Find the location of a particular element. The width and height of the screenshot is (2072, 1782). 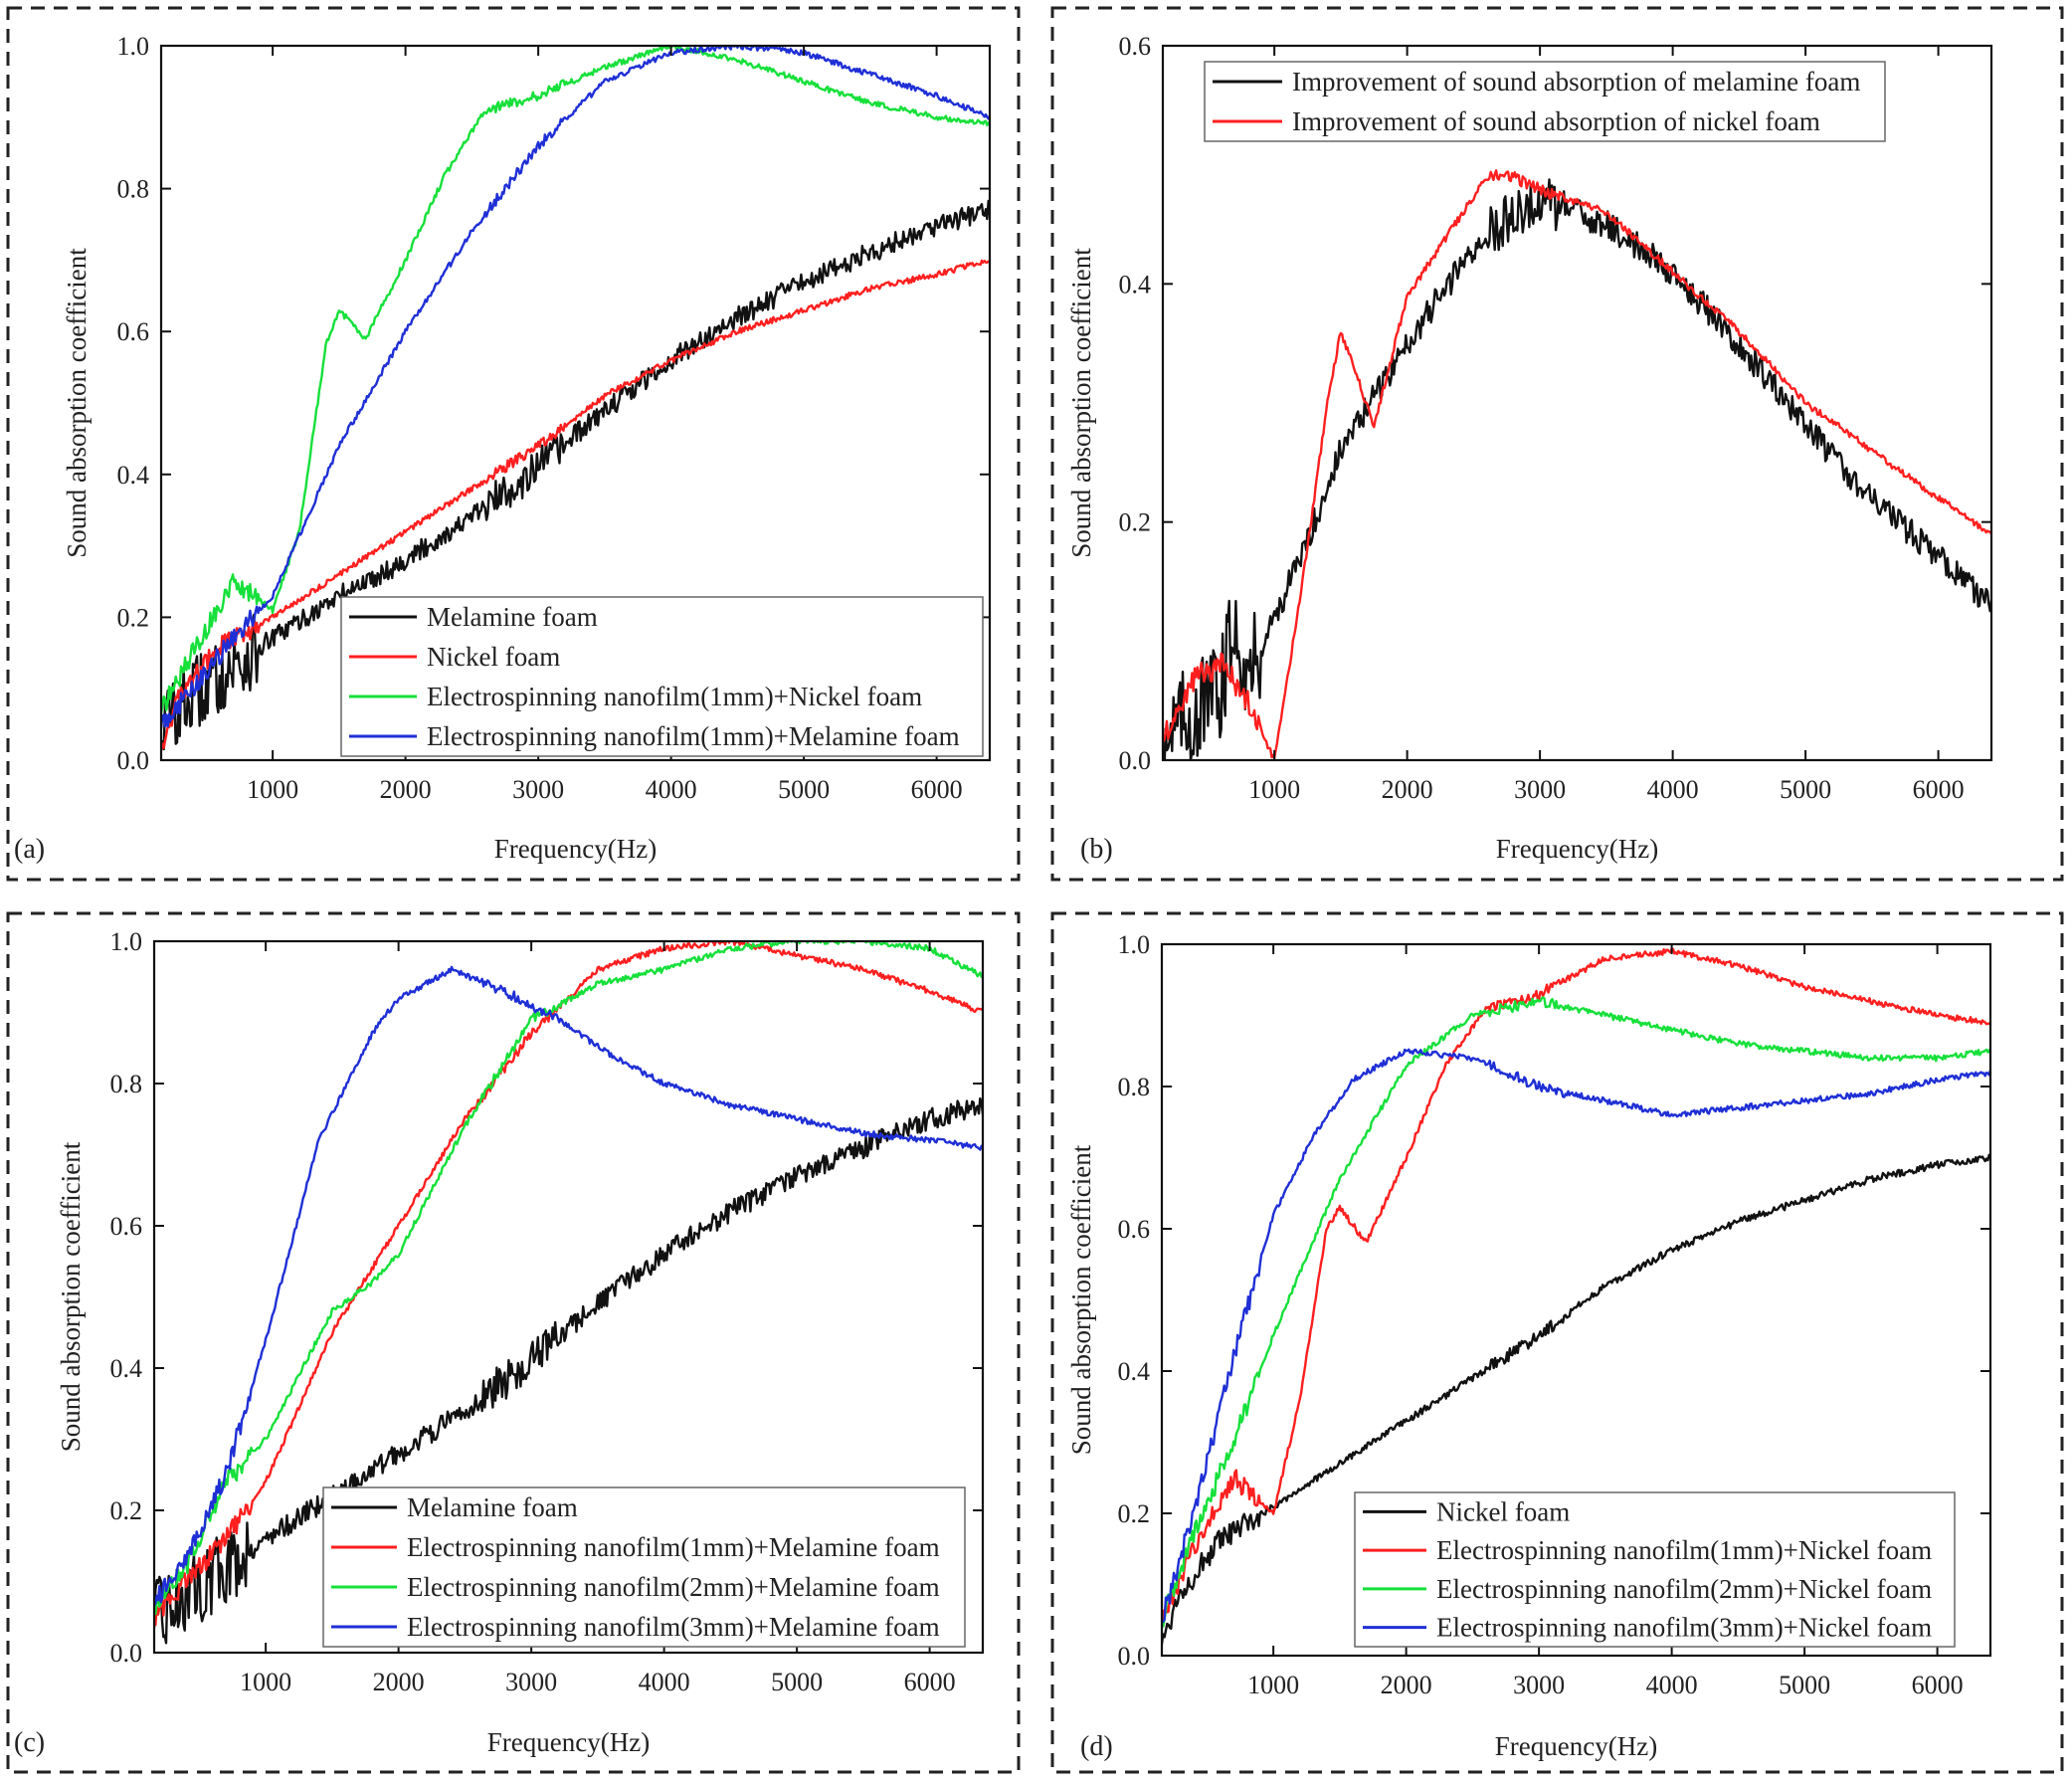

panel-label: (b) is located at coordinates (1096, 849).